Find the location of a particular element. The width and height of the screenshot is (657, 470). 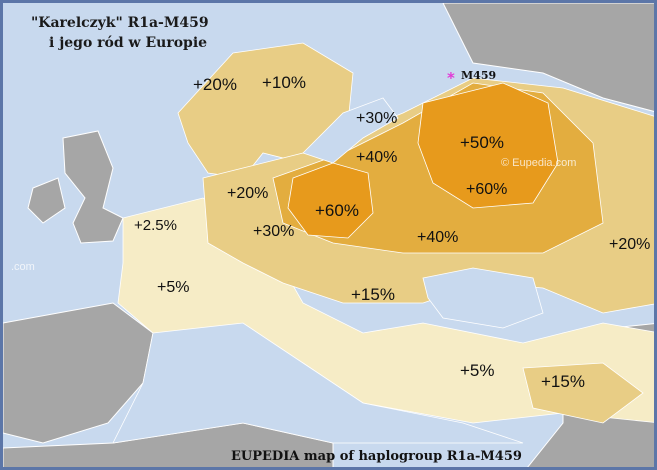

label-belarus: +40% is located at coordinates (377, 157).